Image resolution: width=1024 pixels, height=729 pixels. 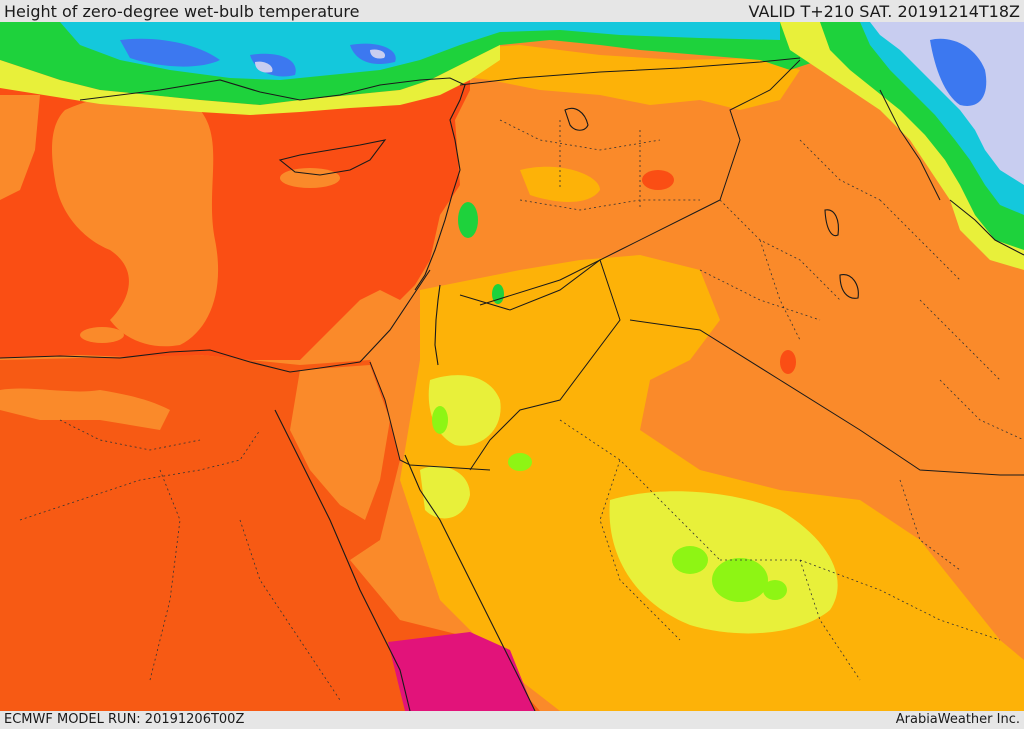 What do you see at coordinates (470, 582) in the screenshot?
I see `red-sea-east` at bounding box center [470, 582].